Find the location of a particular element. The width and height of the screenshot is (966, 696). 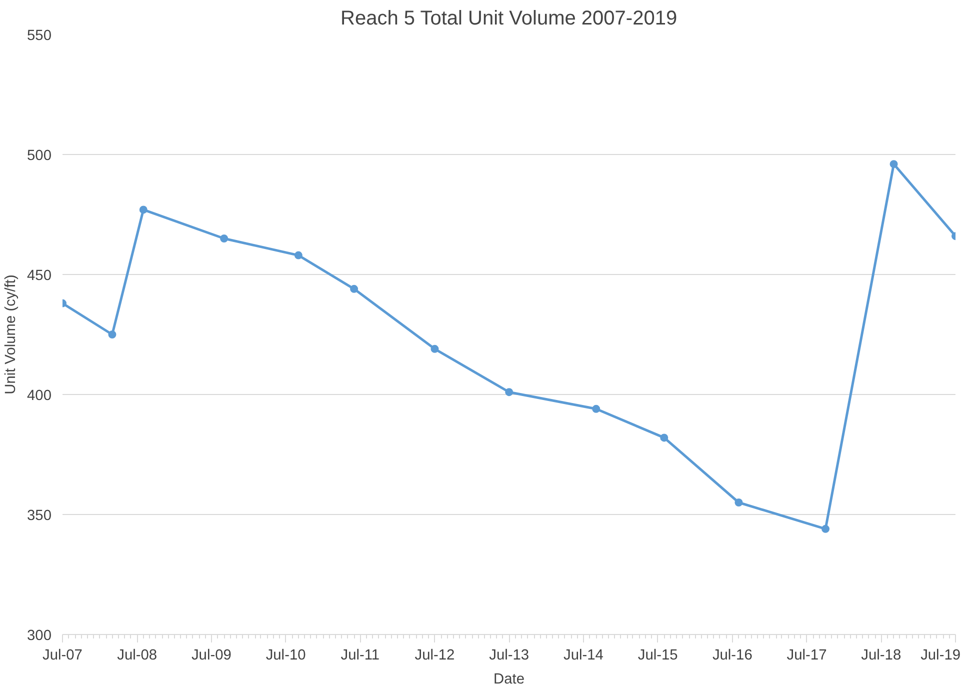

y-tick-label: 450 is located at coordinates (39, 276).